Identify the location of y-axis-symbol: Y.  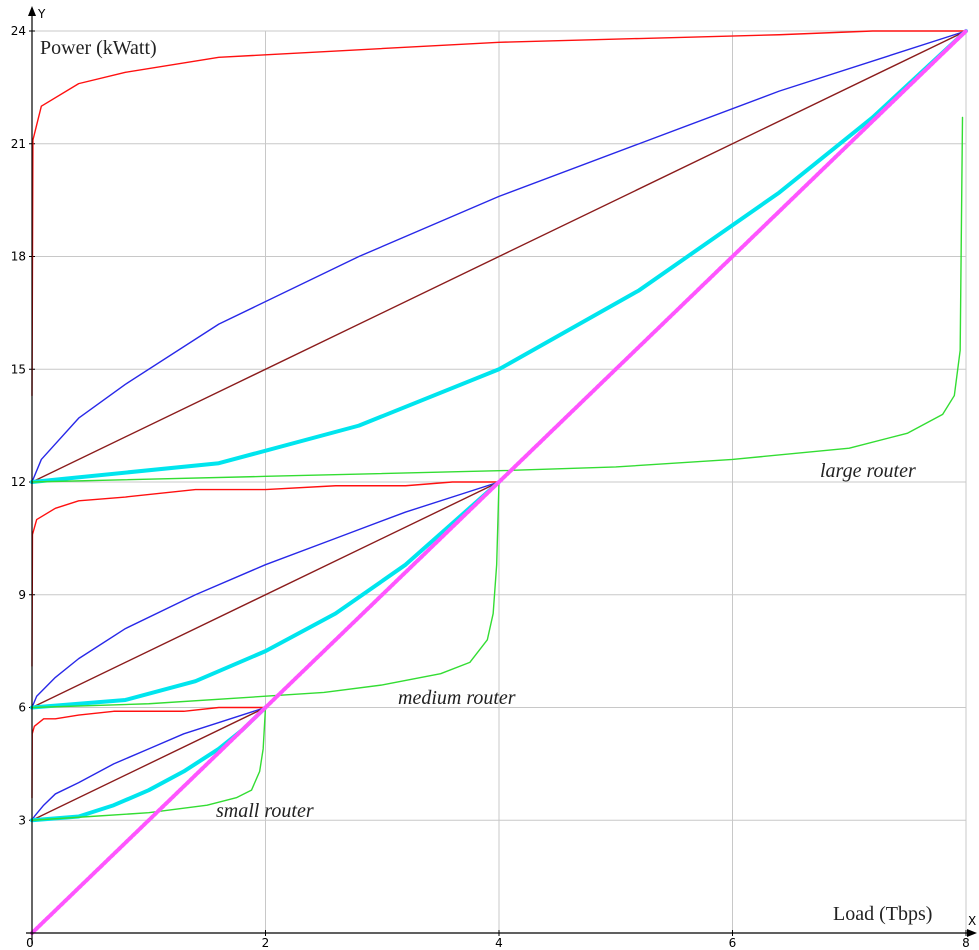
(41, 14).